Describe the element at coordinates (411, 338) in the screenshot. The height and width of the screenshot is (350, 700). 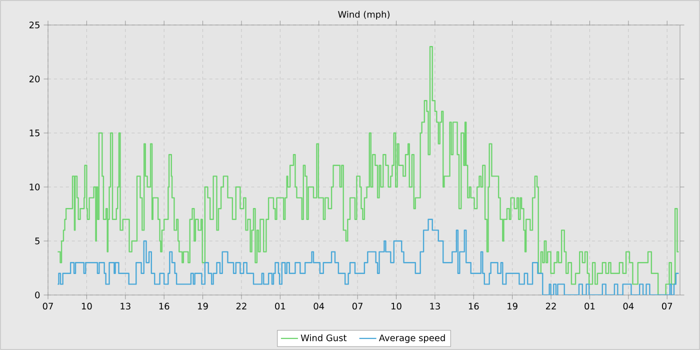
I see `legend-label: Average speed` at that location.